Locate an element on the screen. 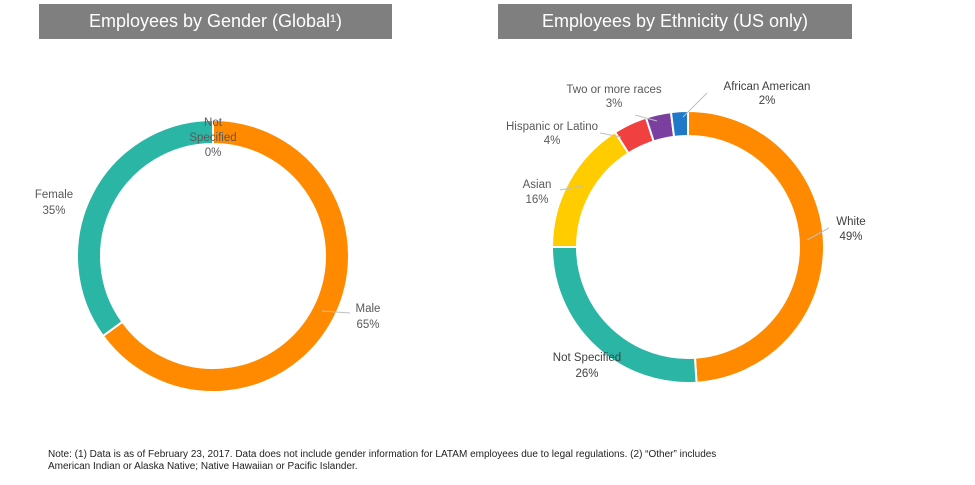 This screenshot has height=485, width=975. eth-label-two-or-more: Two or more races 3% is located at coordinates (614, 103).